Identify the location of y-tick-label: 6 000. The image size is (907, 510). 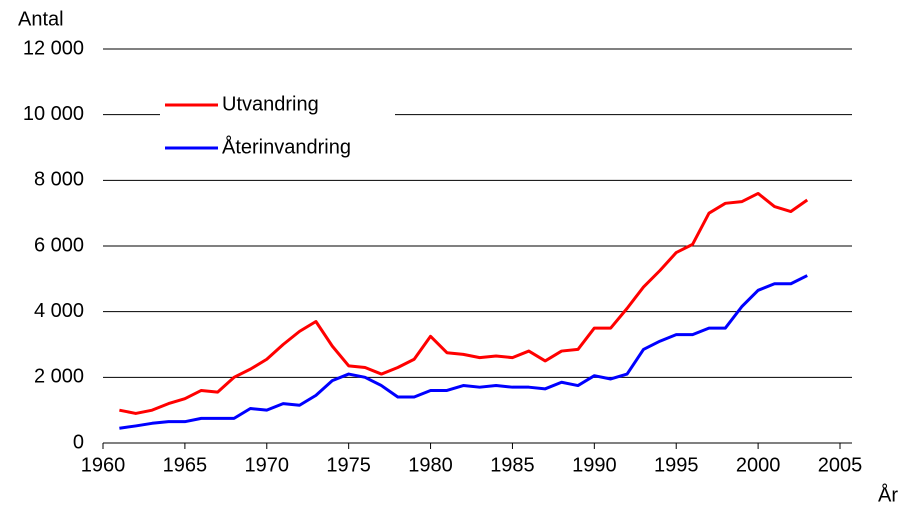
(59, 245).